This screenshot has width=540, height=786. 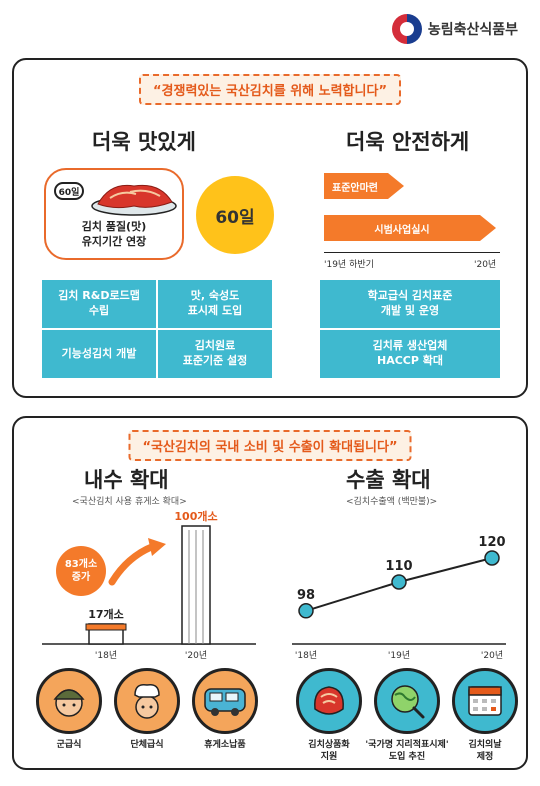 I want to click on tile-rnd-roadmap-line-2: 수립, so click(x=99, y=310).